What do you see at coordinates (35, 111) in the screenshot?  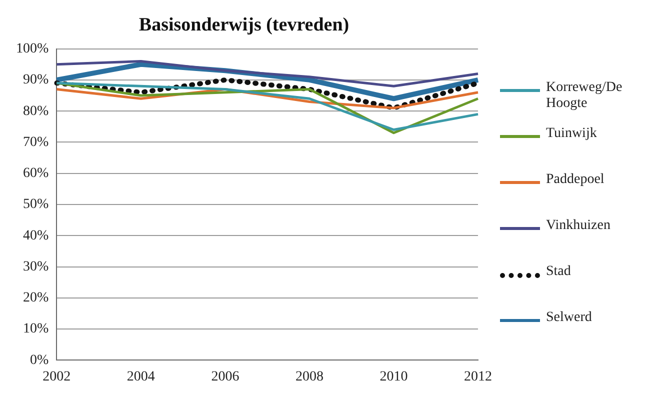 I see `y-tick-label: 80%` at bounding box center [35, 111].